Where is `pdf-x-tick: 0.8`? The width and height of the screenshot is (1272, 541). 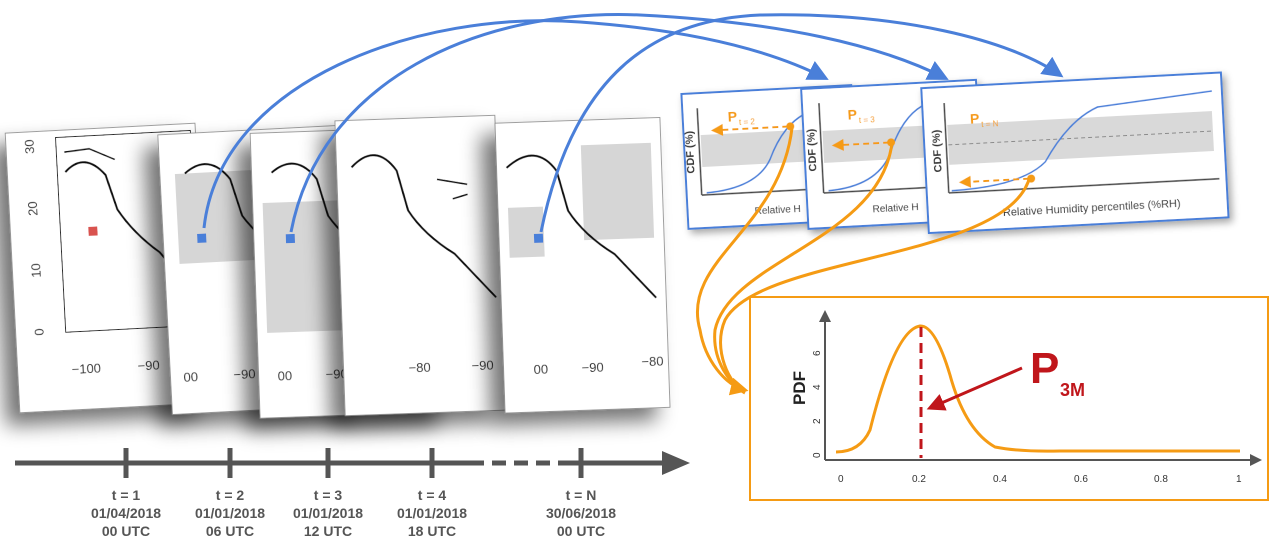
pdf-x-tick: 0.8 is located at coordinates (1161, 479).